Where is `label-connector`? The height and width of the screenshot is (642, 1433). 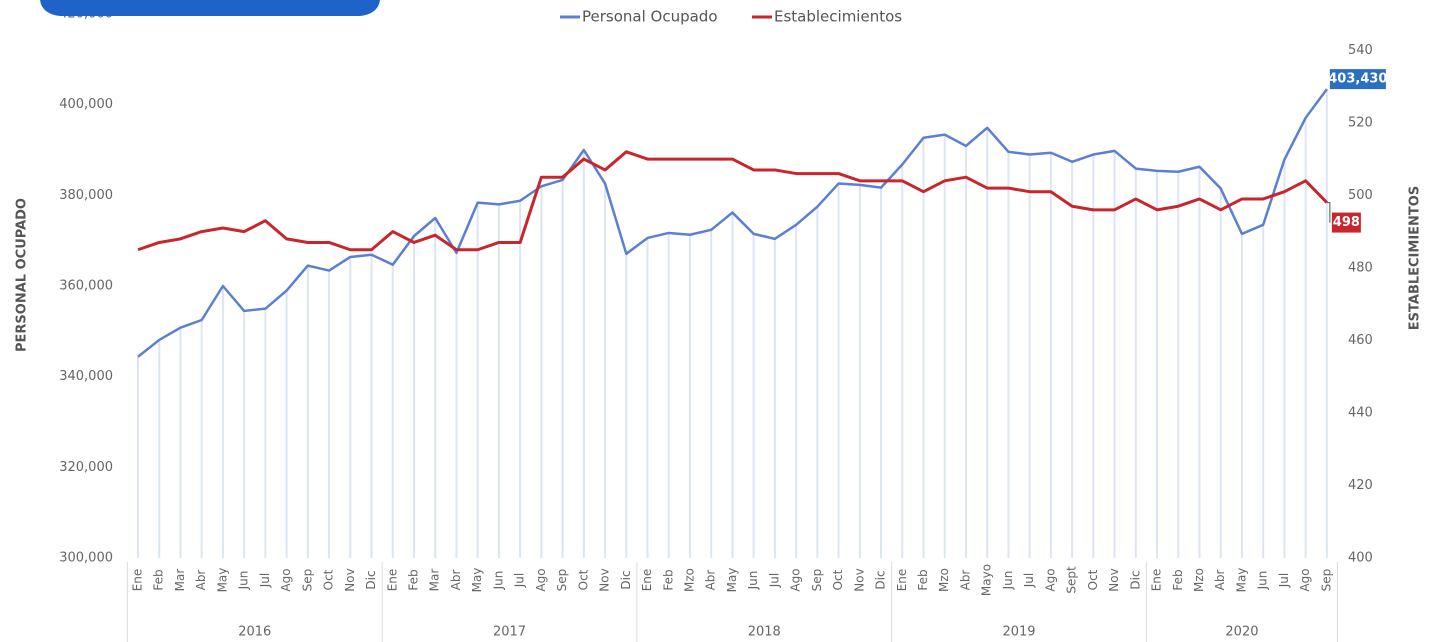 label-connector is located at coordinates (1328, 212).